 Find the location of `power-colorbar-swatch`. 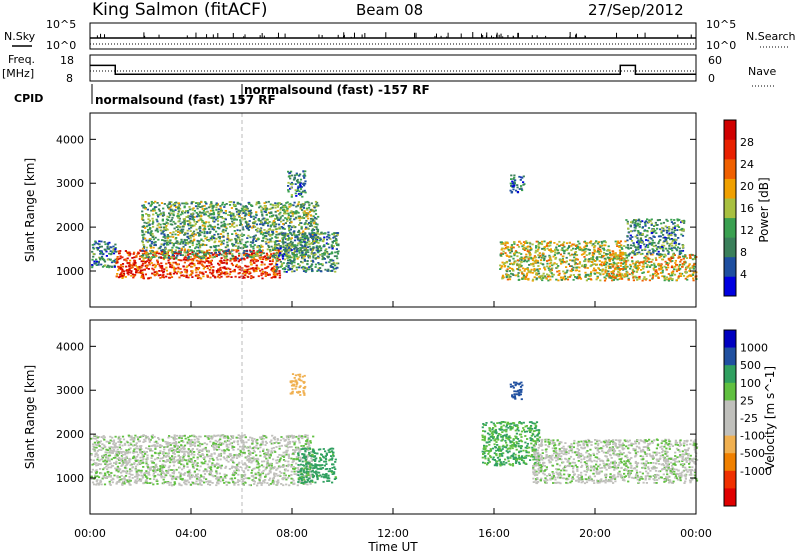

power-colorbar-swatch is located at coordinates (730, 266).